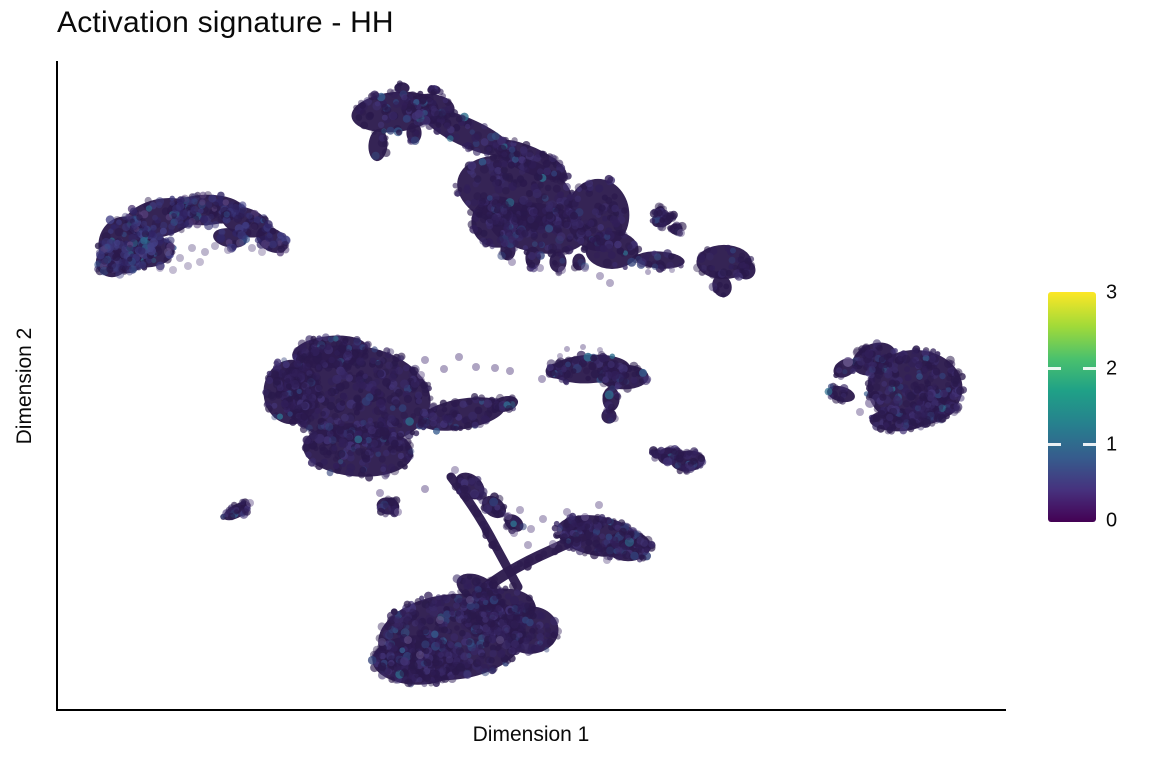 The image size is (1152, 768). Describe the element at coordinates (57, 386) in the screenshot. I see `y-axis-line` at that location.